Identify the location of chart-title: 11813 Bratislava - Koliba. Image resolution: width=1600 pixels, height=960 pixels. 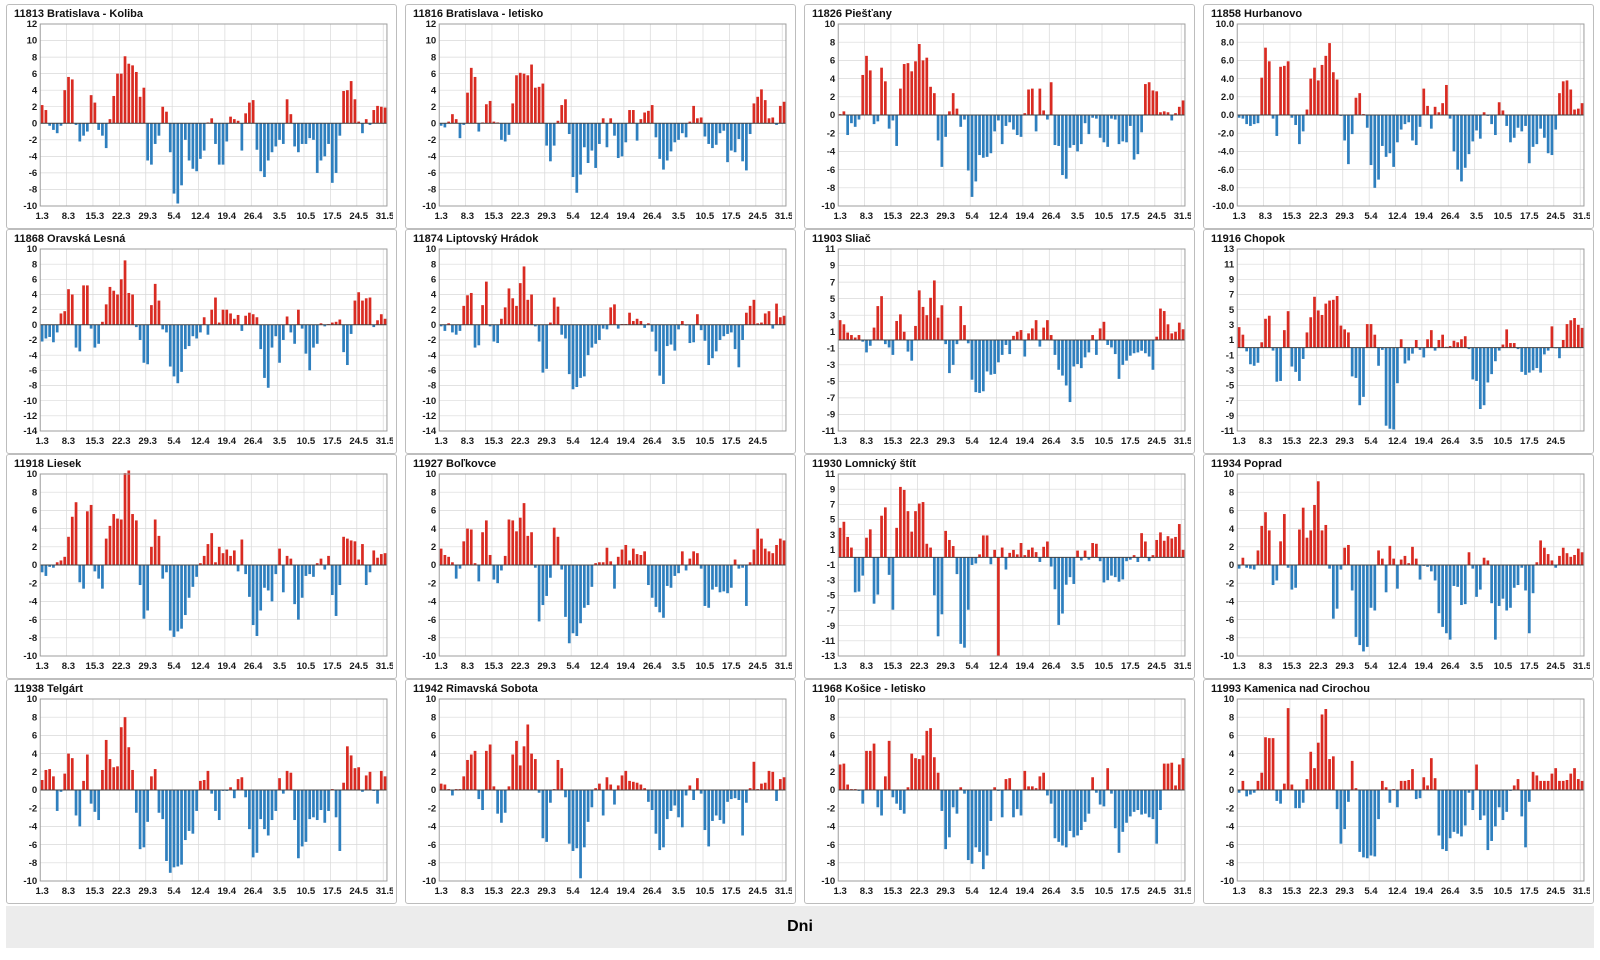
(79, 14).